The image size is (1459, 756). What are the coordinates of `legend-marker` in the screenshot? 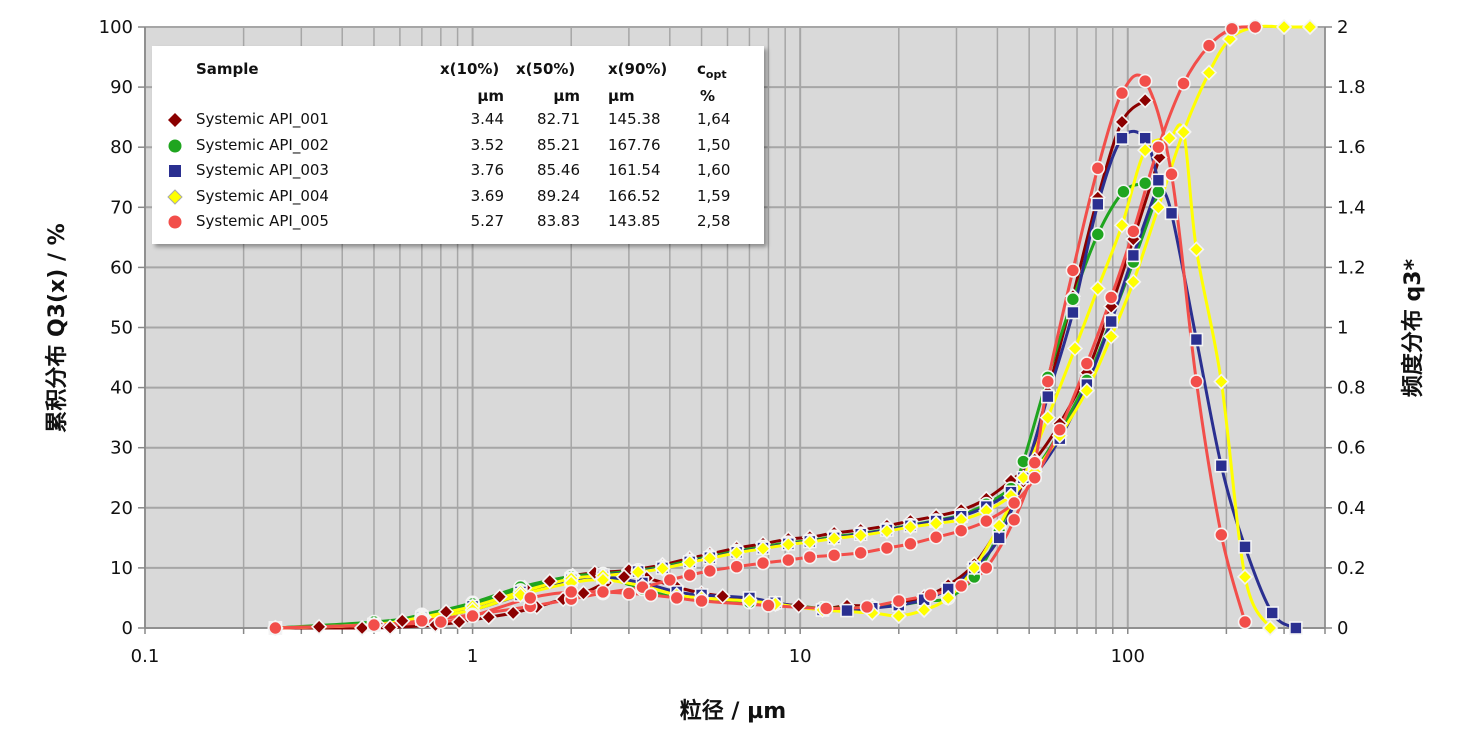 It's located at (175, 222).